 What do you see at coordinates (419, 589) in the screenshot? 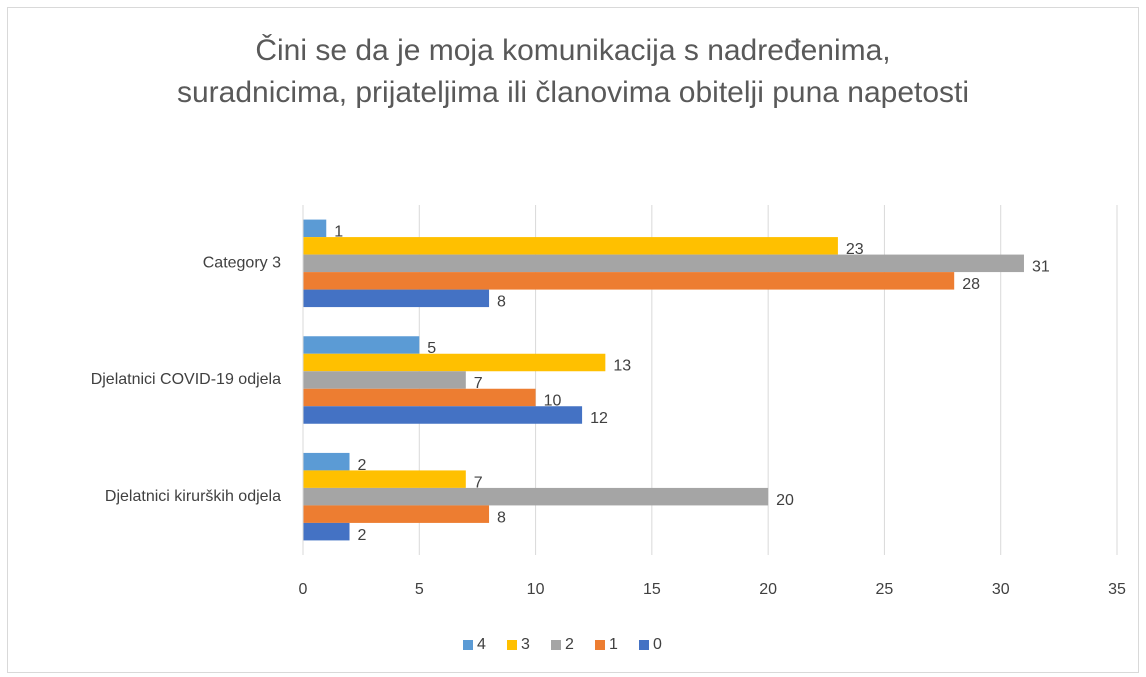
I see `x-tick-label: 5` at bounding box center [419, 589].